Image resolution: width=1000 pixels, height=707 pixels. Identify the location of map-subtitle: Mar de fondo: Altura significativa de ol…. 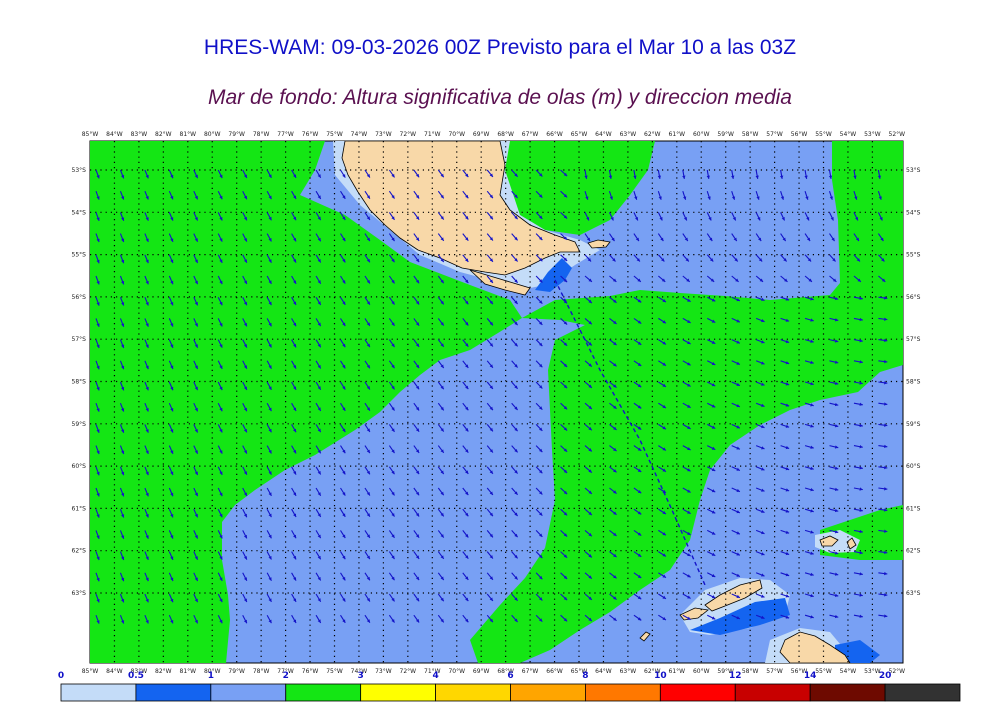
(500, 97).